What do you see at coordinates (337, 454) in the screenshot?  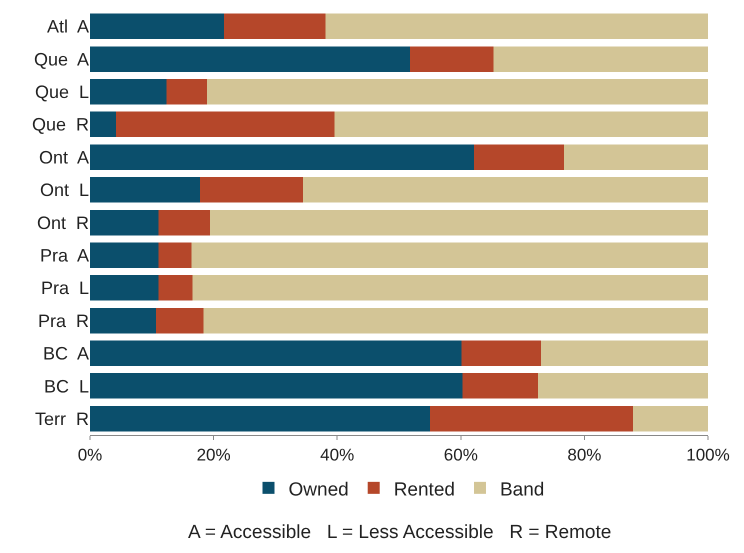 I see `x-tick-label: 40%` at bounding box center [337, 454].